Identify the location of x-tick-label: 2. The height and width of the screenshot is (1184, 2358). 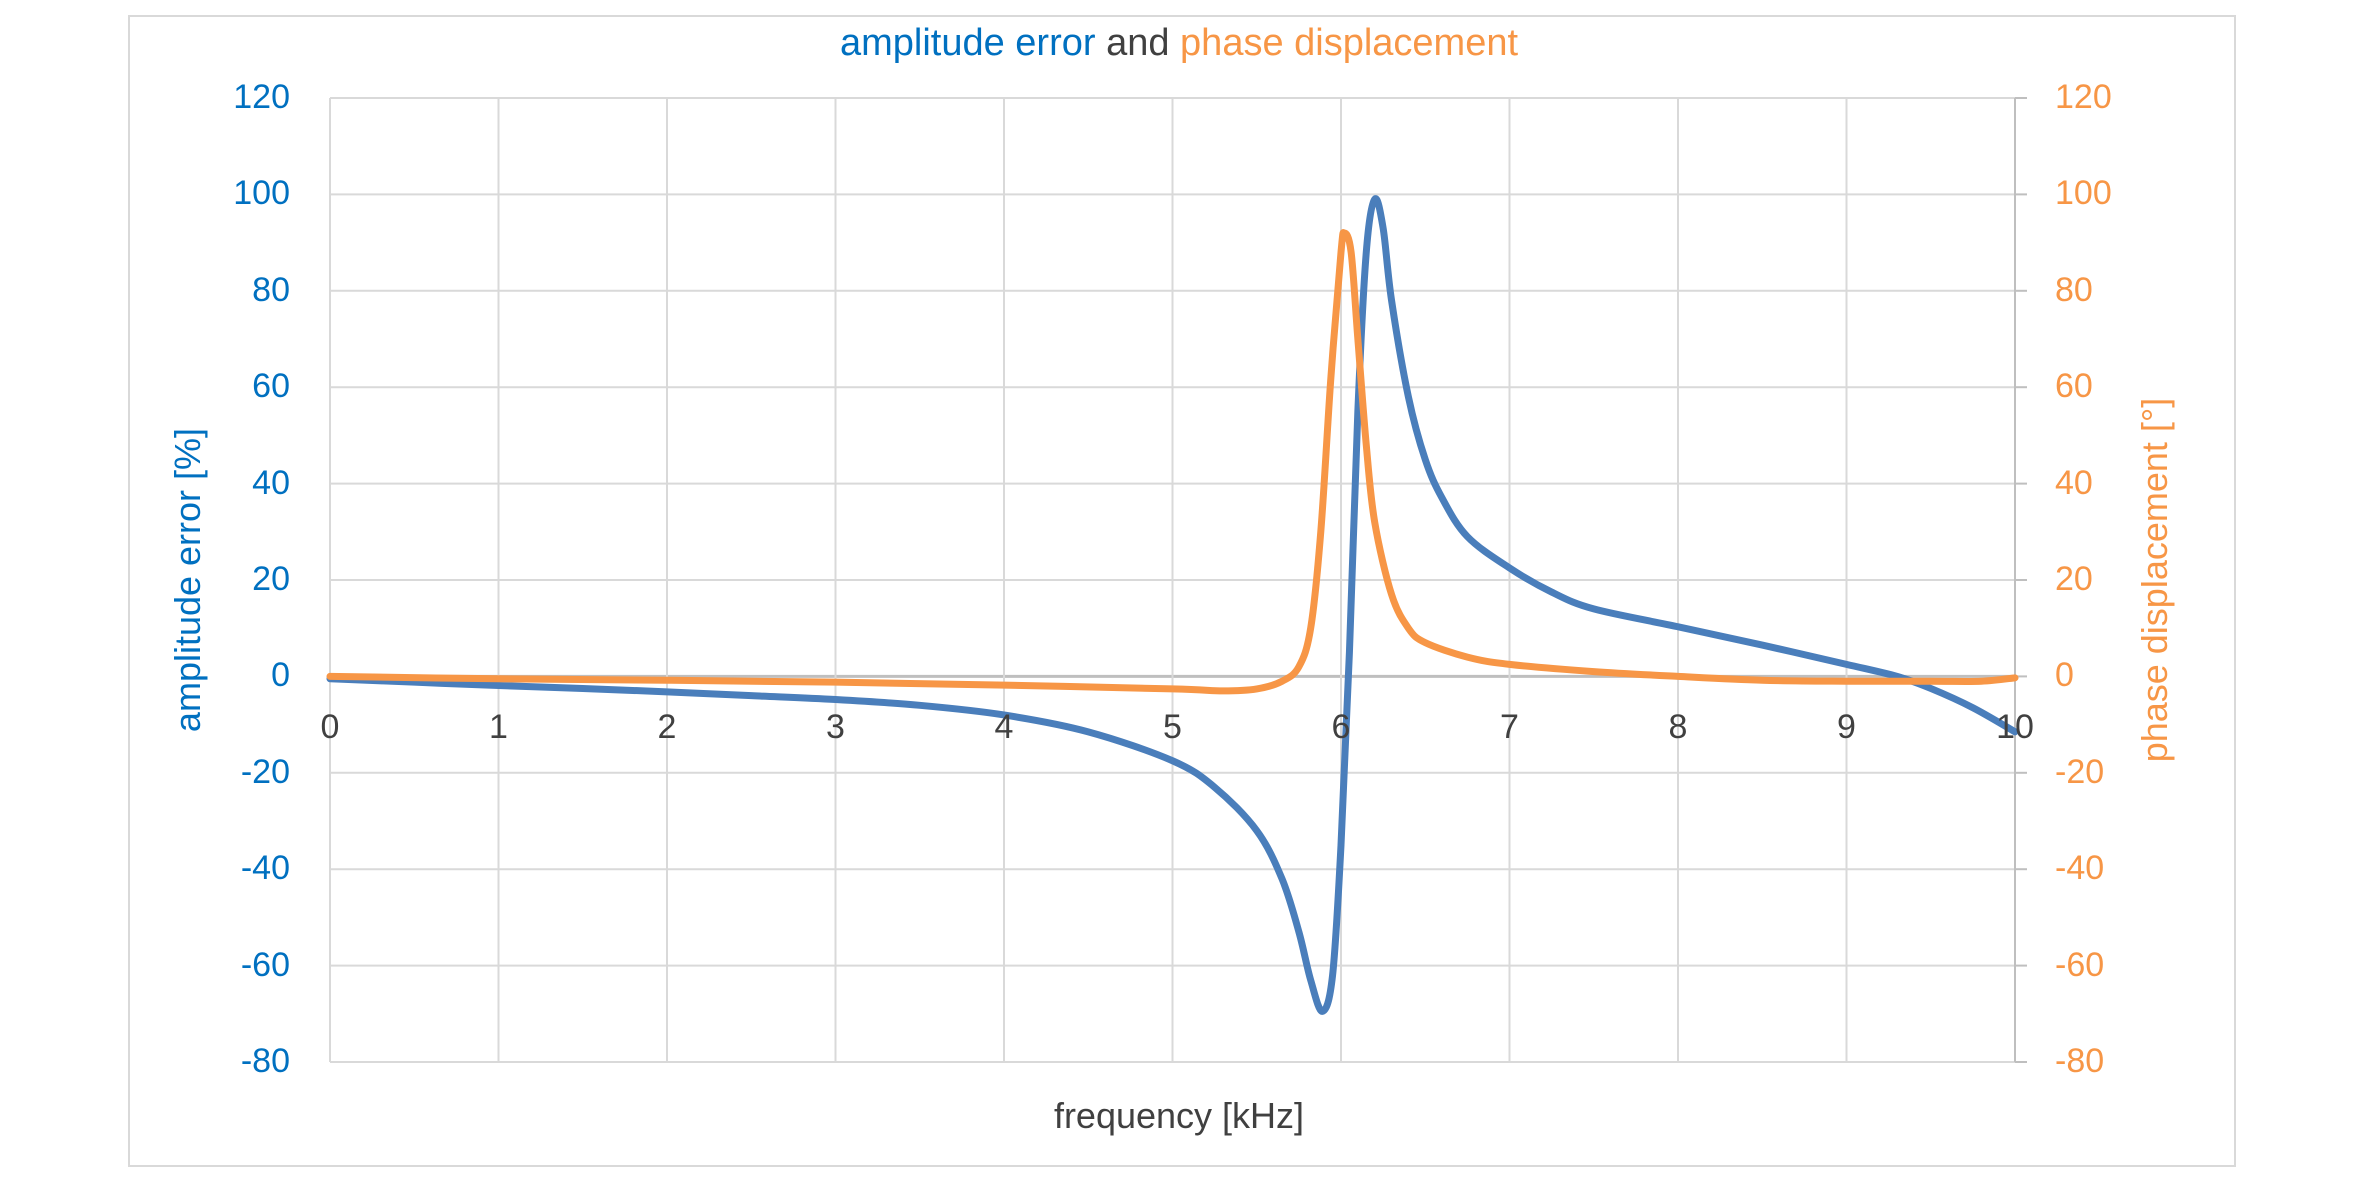
(667, 727).